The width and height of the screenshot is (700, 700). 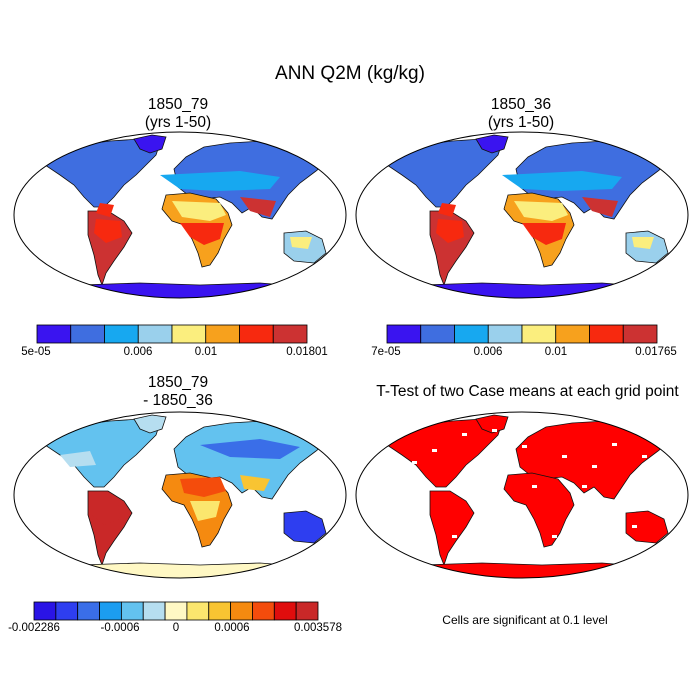 I want to click on land-southAmerica, so click(x=452, y=528).